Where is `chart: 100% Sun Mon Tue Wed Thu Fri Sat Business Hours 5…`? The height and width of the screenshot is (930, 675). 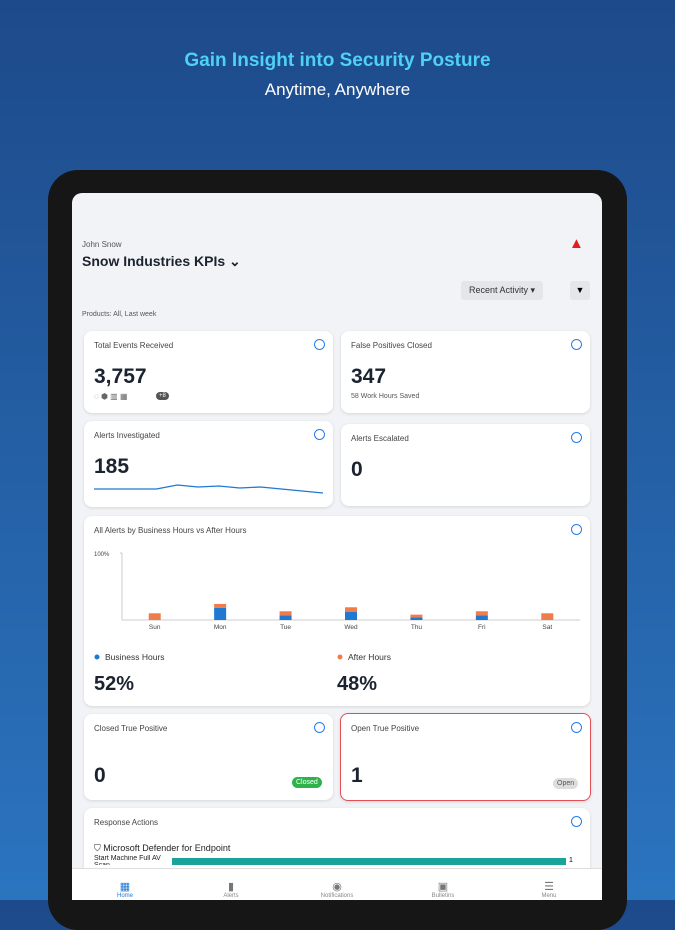 chart: 100% Sun Mon Tue Wed Thu Fri Sat Business Hours 5… is located at coordinates (337, 623).